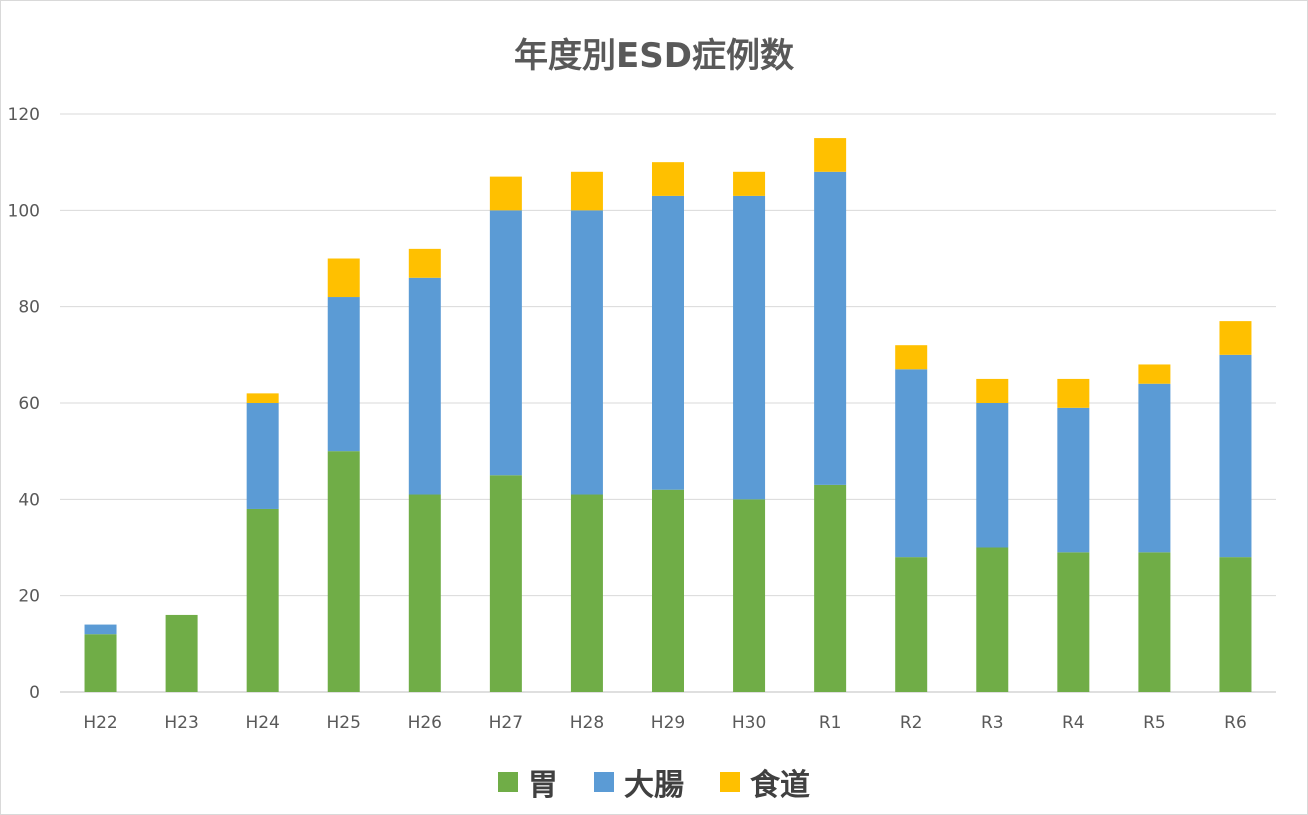 The height and width of the screenshot is (815, 1308). Describe the element at coordinates (654, 56) in the screenshot. I see `chart-title: 年度別ESD症例数` at that location.